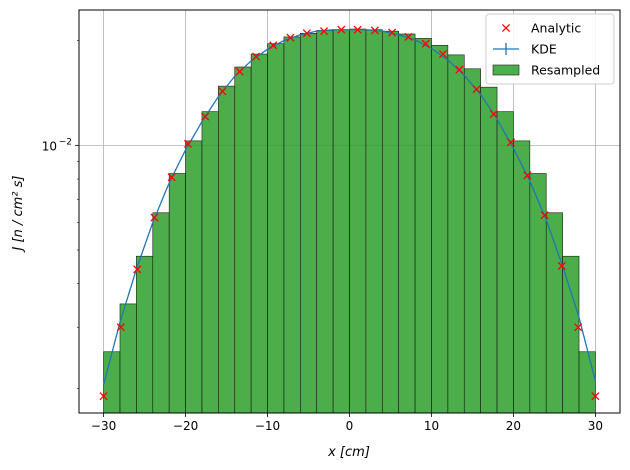  Describe the element at coordinates (65, 142) in the screenshot. I see `y-tick-exponent: −2` at that location.